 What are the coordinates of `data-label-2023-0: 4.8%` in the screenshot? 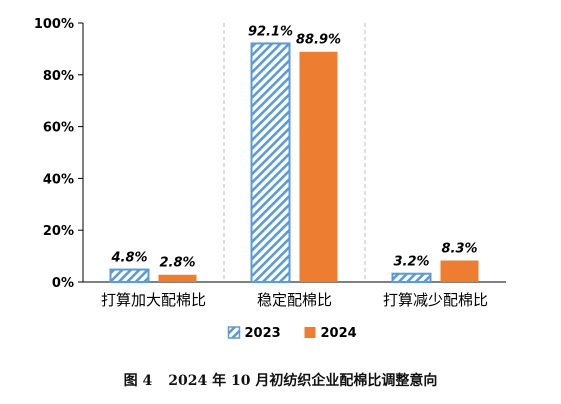 It's located at (128, 258).